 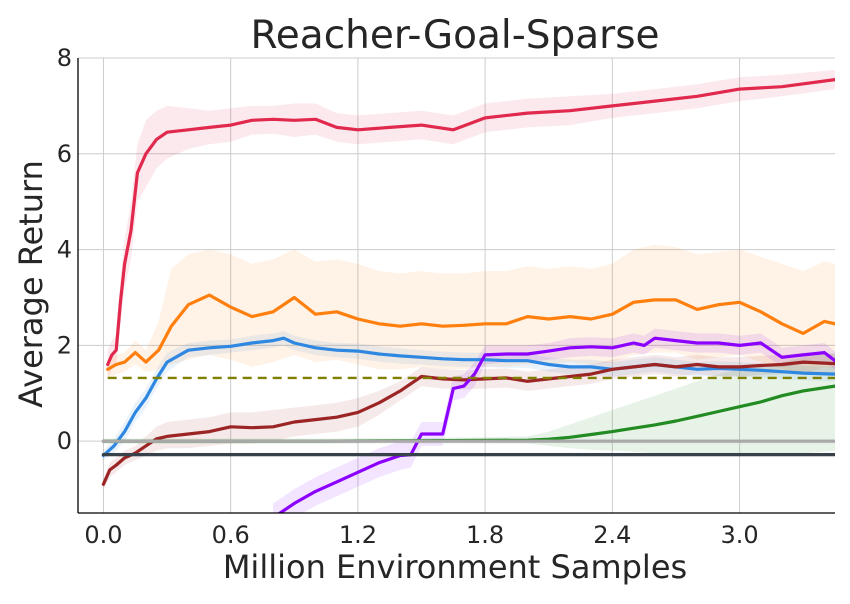 I want to click on y-tick-label: 4, so click(x=64, y=250).